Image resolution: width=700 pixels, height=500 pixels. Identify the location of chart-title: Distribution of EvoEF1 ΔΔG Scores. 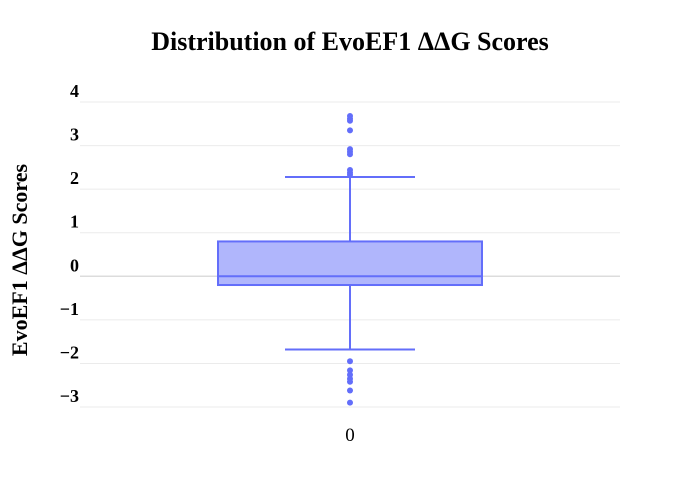
(350, 41).